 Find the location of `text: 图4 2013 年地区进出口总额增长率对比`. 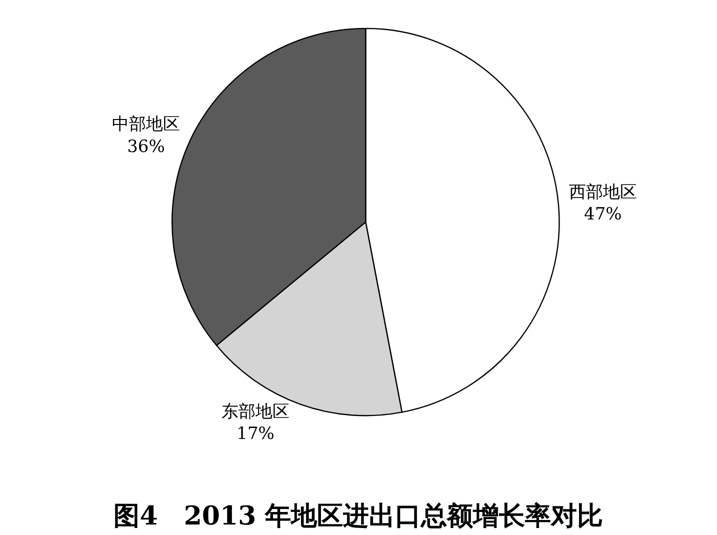

text: 图4 2013 年地区进出口总额增长率对比 is located at coordinates (359, 516).